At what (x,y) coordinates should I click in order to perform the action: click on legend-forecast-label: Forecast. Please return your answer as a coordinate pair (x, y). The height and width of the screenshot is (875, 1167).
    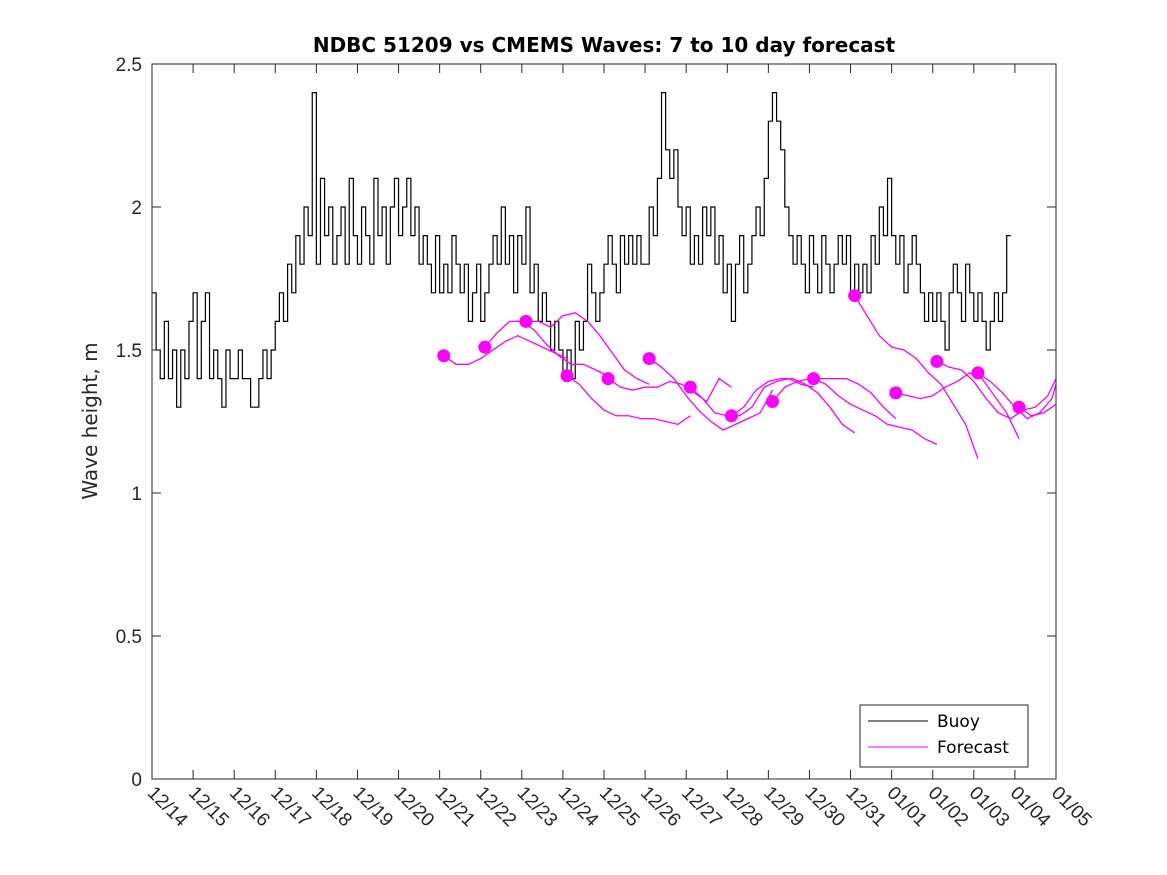
    Looking at the image, I should click on (973, 748).